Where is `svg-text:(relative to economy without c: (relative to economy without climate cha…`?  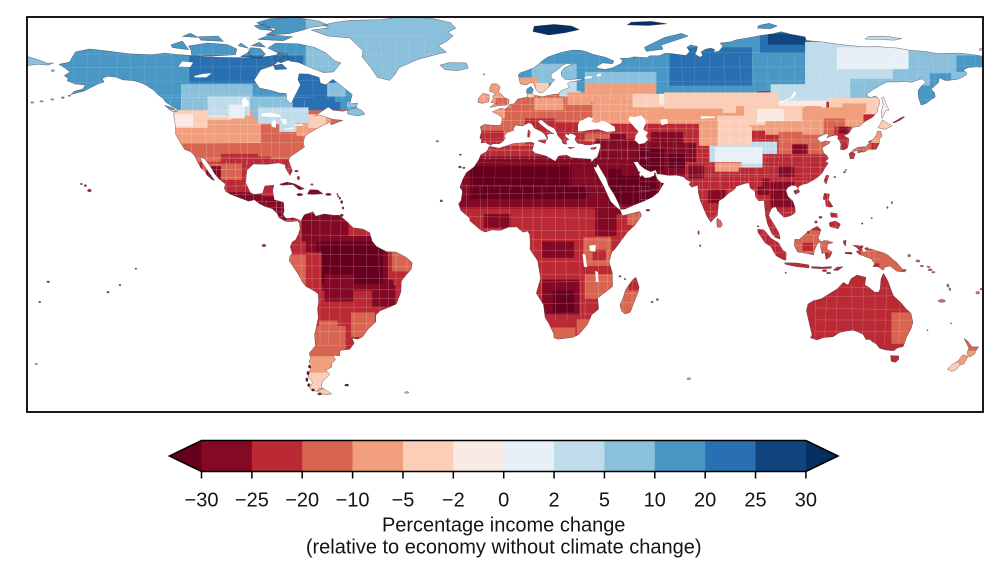
svg-text:(relative to economy without c: (relative to economy without climate cha… is located at coordinates (504, 548).